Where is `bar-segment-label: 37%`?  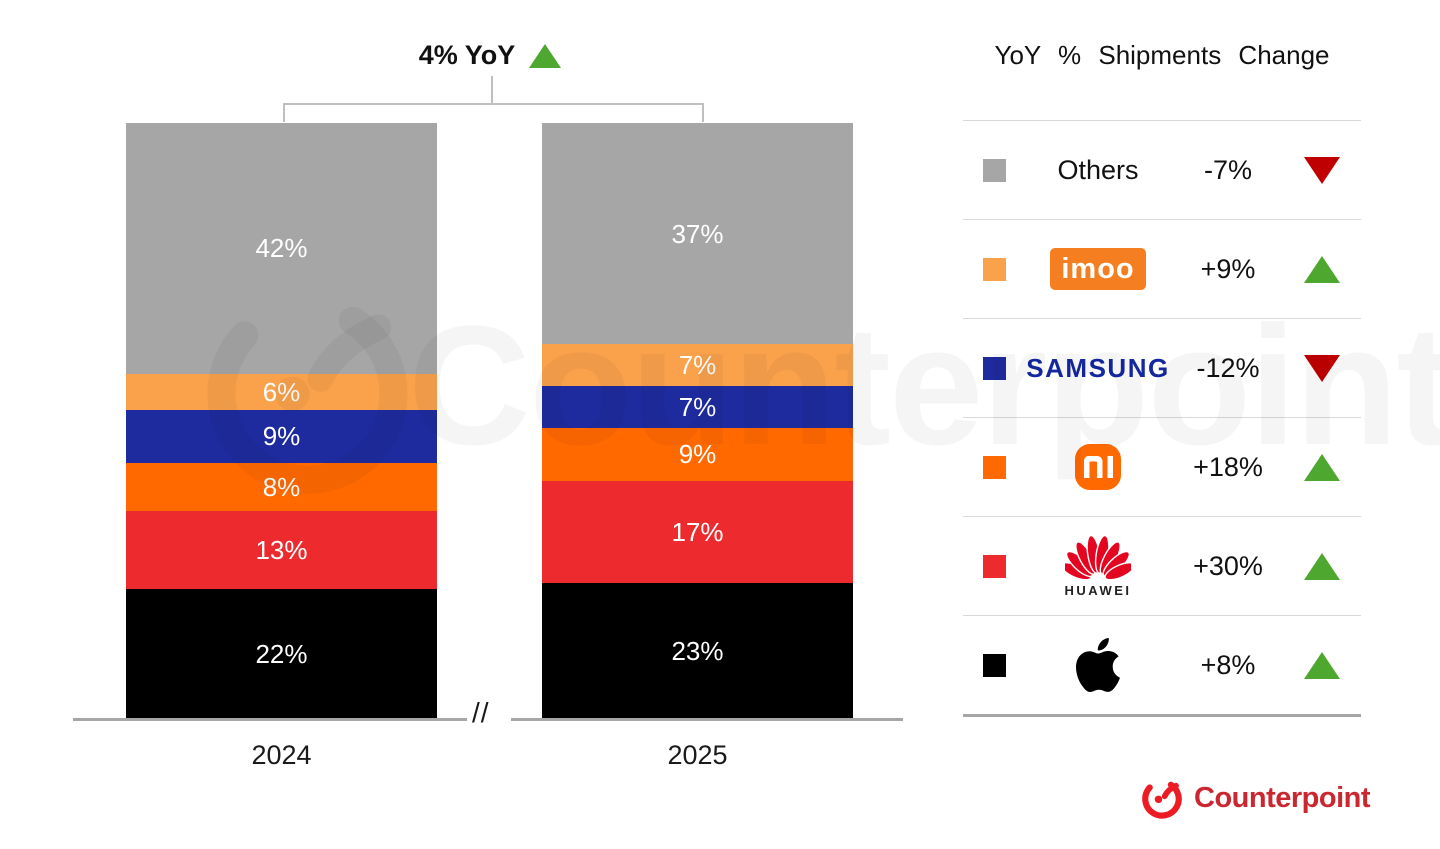 bar-segment-label: 37% is located at coordinates (697, 233).